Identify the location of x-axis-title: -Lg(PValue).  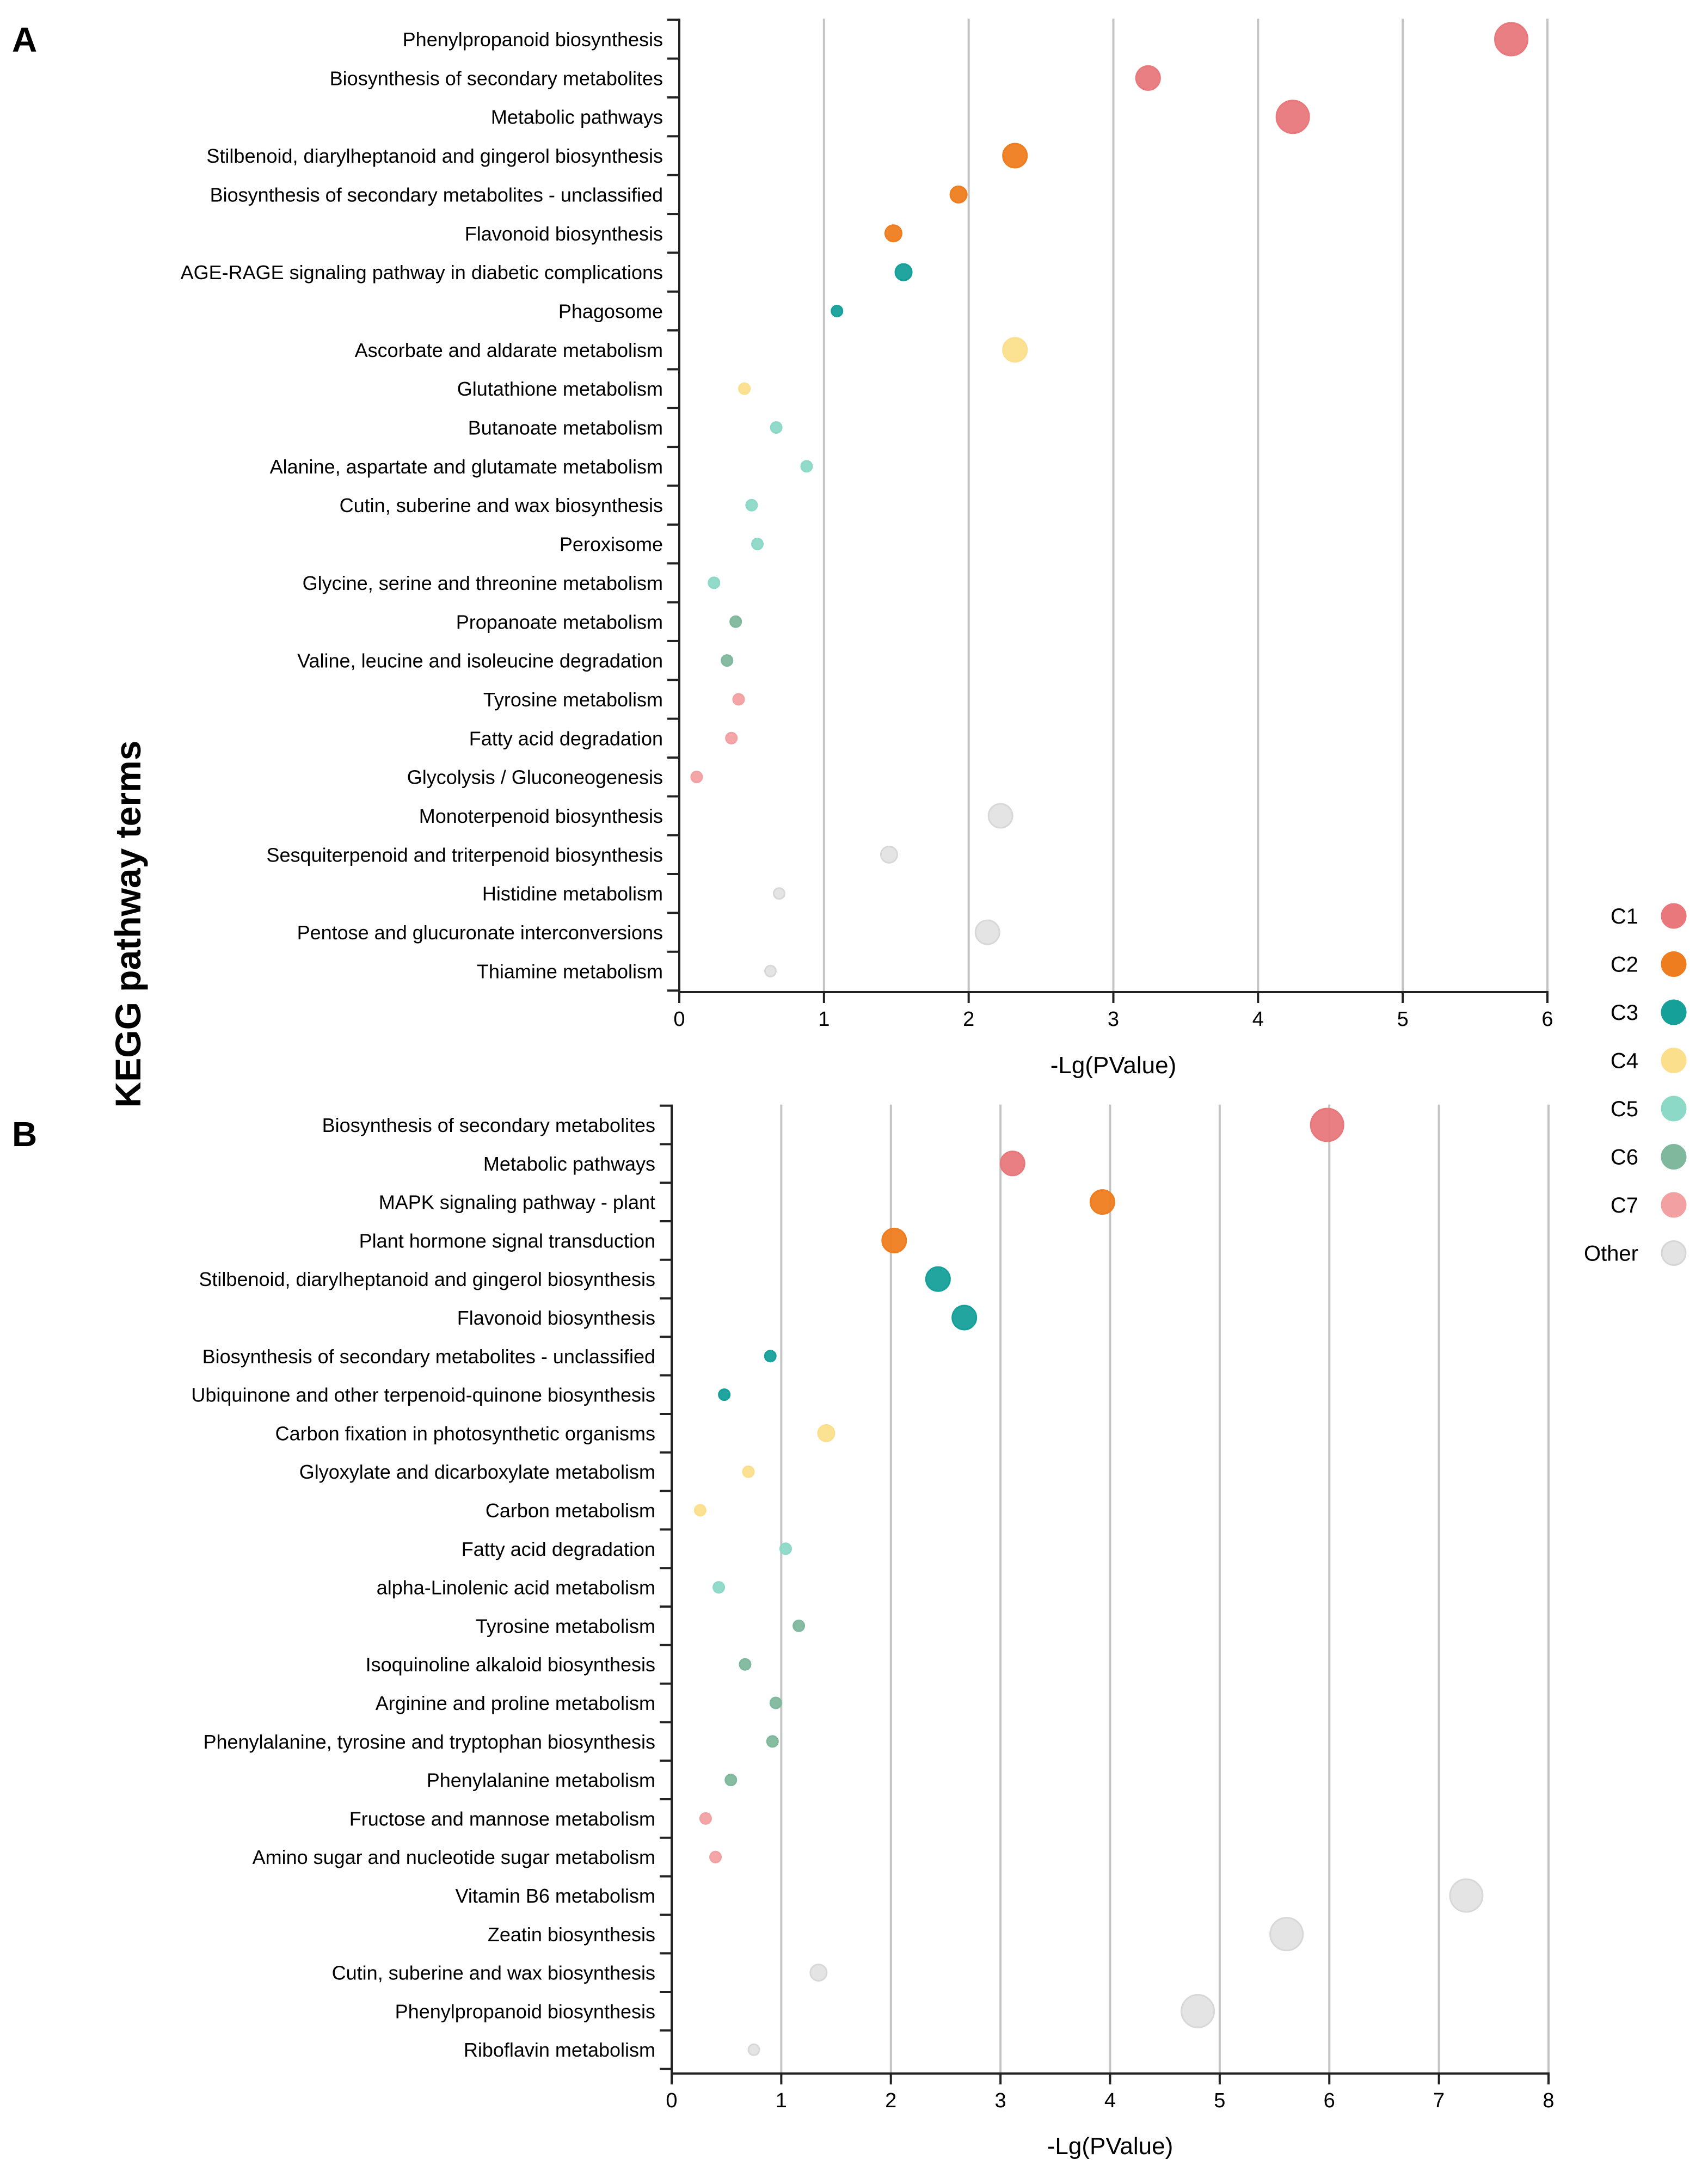
(1113, 1065).